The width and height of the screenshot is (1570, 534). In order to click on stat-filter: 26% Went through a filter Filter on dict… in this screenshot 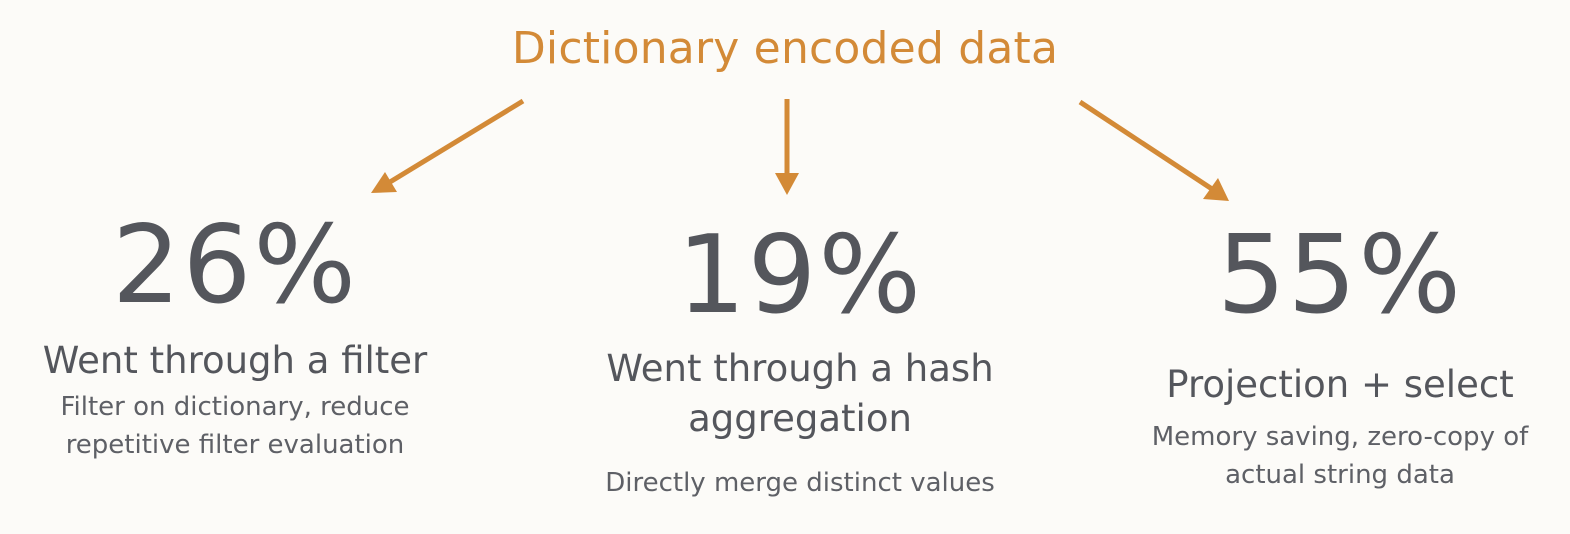, I will do `click(235, 335)`.